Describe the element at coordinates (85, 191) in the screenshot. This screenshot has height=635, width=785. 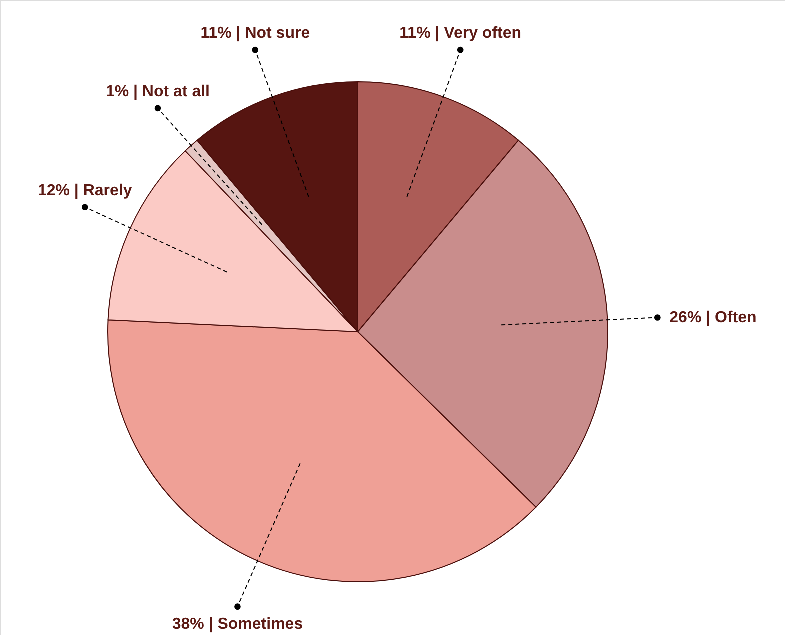
I see `slice-label: 12% | Rarely` at that location.